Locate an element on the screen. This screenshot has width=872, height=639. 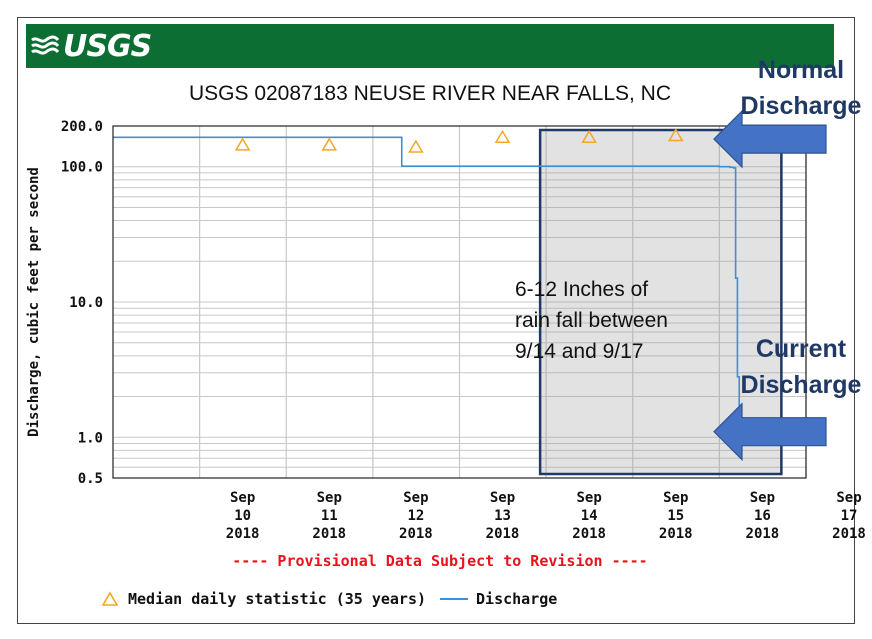
y-tick-label: 0.5 is located at coordinates (90, 479).